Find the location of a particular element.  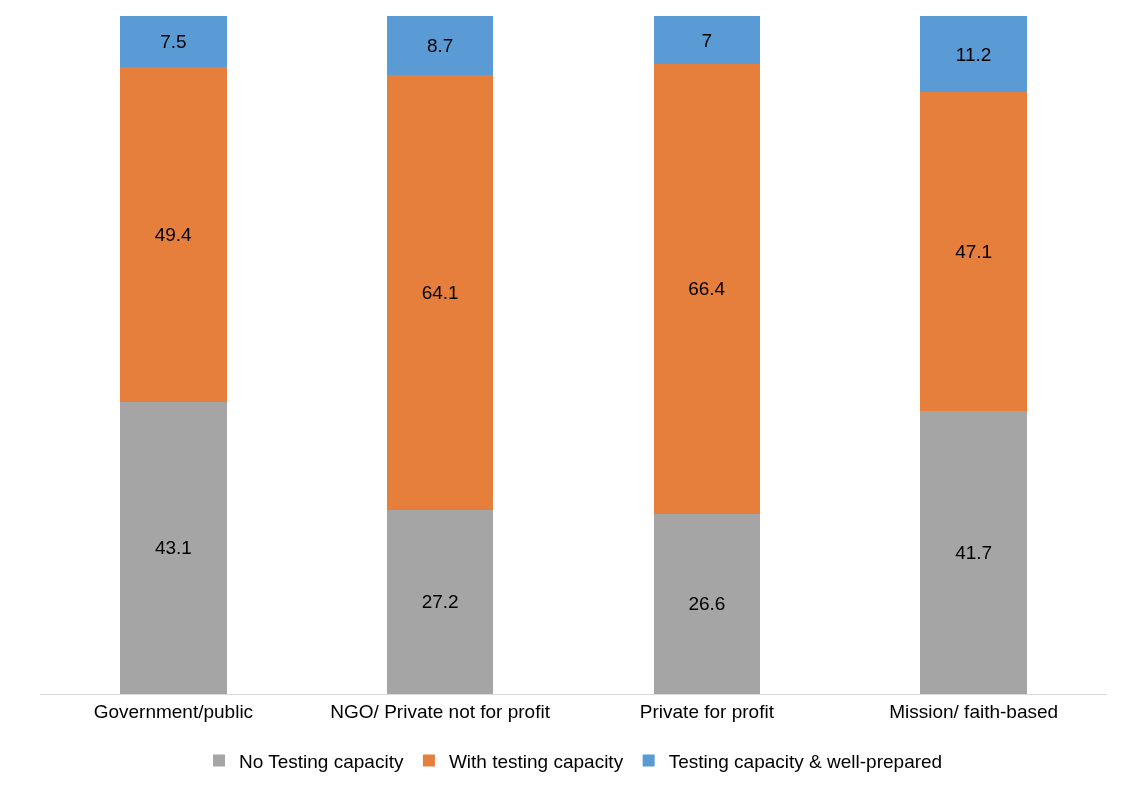

data-label: 11.2 is located at coordinates (973, 54).